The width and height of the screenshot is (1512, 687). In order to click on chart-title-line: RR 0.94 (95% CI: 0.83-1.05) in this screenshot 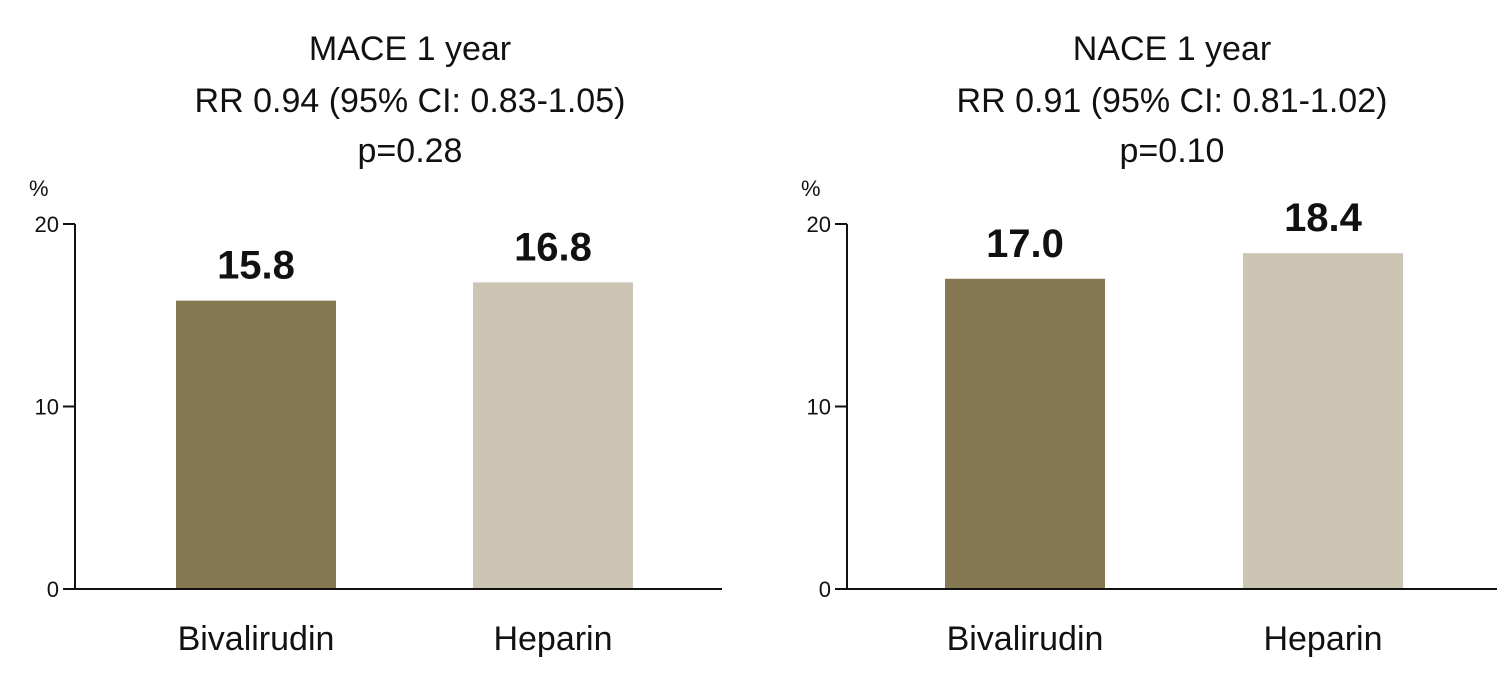, I will do `click(410, 101)`.